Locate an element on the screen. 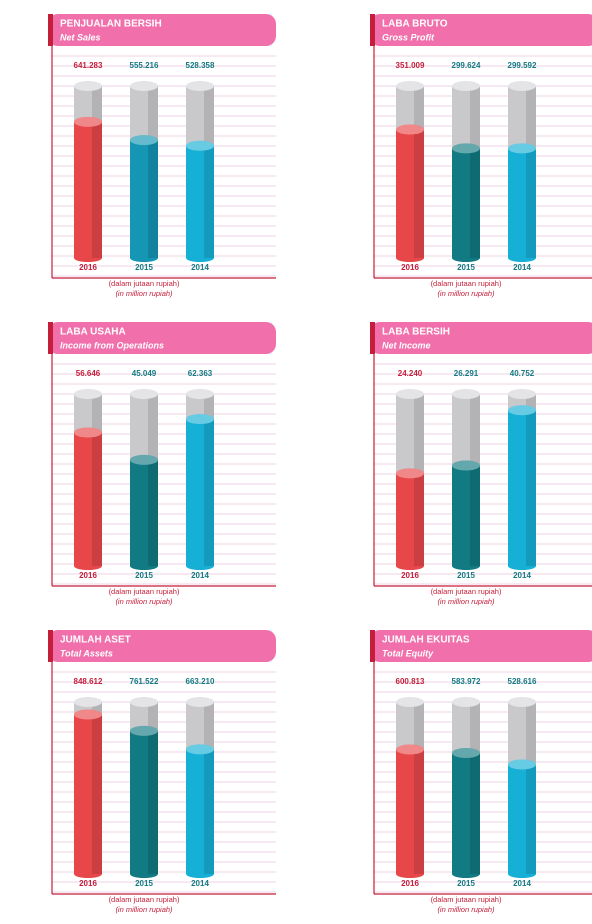  value-label: 299.624 is located at coordinates (466, 65).